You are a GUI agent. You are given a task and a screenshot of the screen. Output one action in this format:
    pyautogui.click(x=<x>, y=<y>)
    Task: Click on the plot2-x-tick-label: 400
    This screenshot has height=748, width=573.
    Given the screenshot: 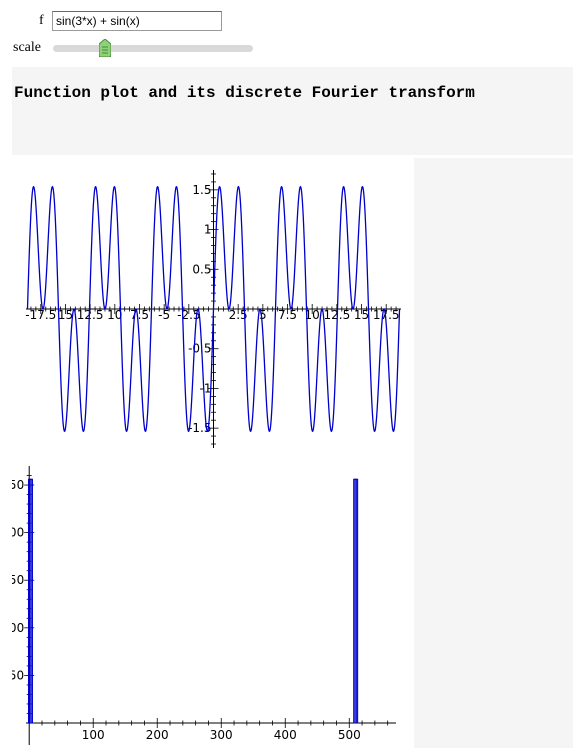 What is the action you would take?
    pyautogui.click(x=285, y=735)
    